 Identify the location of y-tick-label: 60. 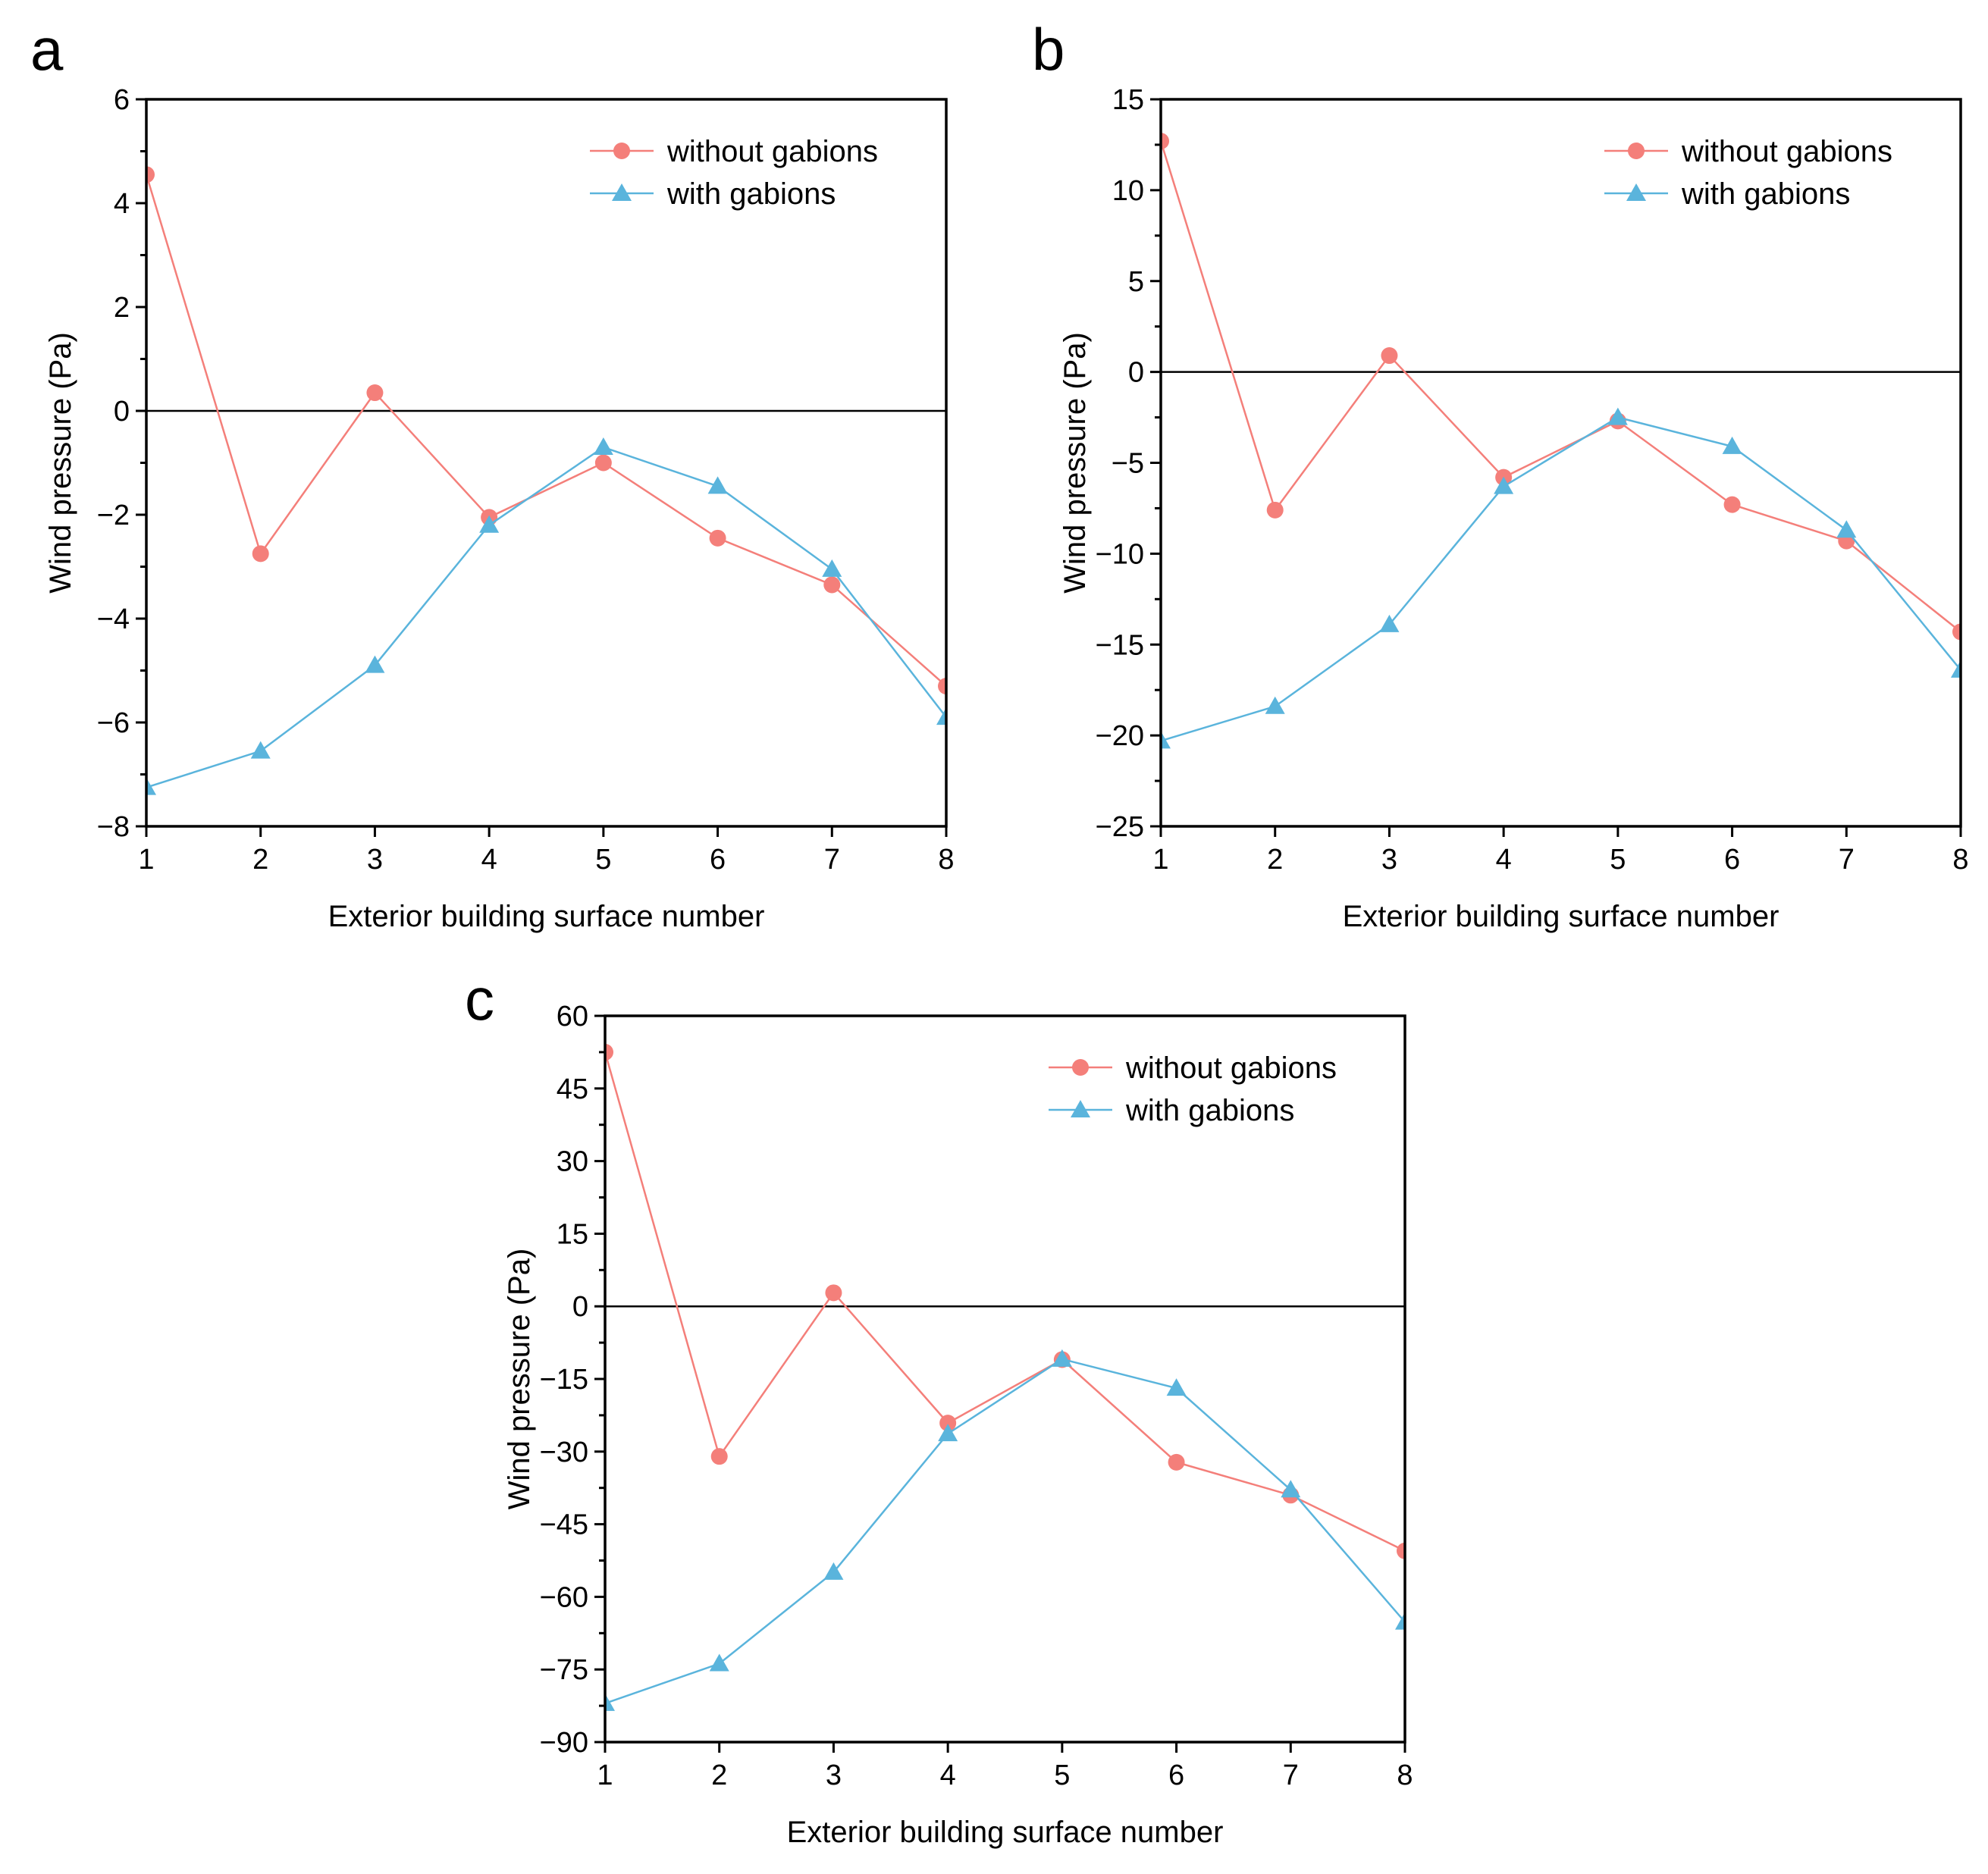
(572, 1017).